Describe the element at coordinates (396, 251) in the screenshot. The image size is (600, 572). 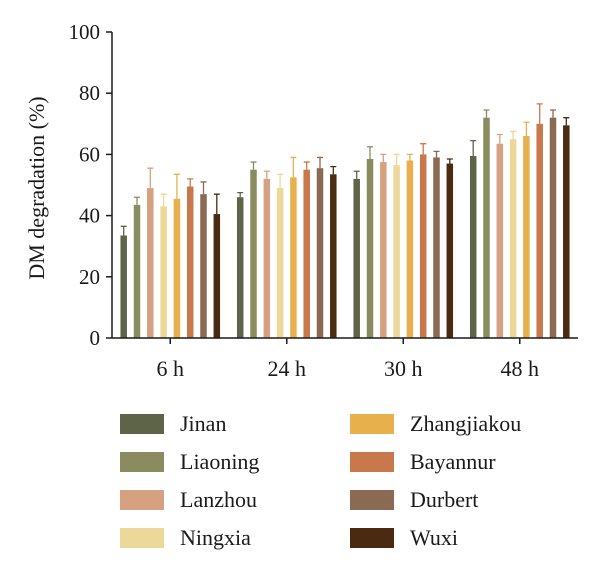
I see `bar-ningxia-30h` at that location.